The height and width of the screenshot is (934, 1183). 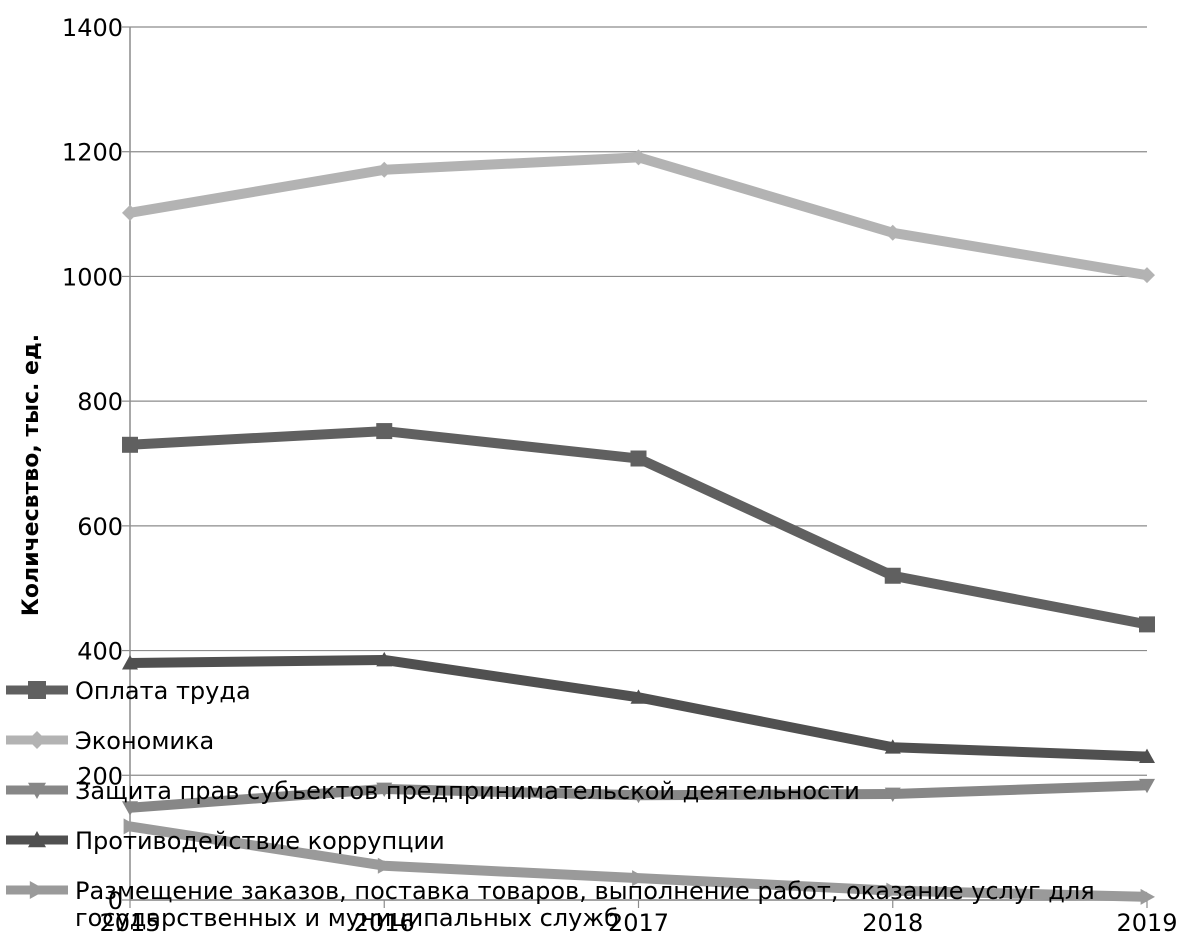 I want to click on x-tick-labels: 2015 2016 2017 2018 2019, so click(x=638, y=921).